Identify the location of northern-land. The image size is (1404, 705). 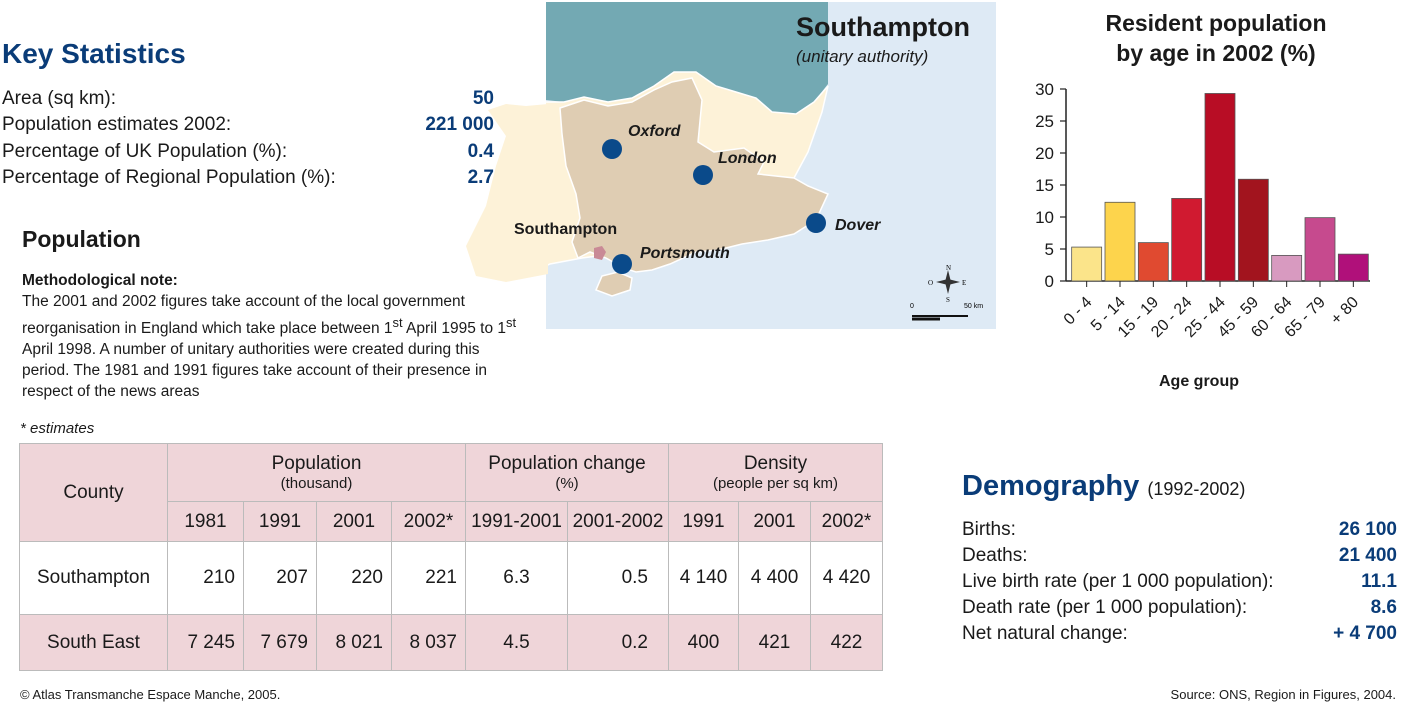
(687, 58).